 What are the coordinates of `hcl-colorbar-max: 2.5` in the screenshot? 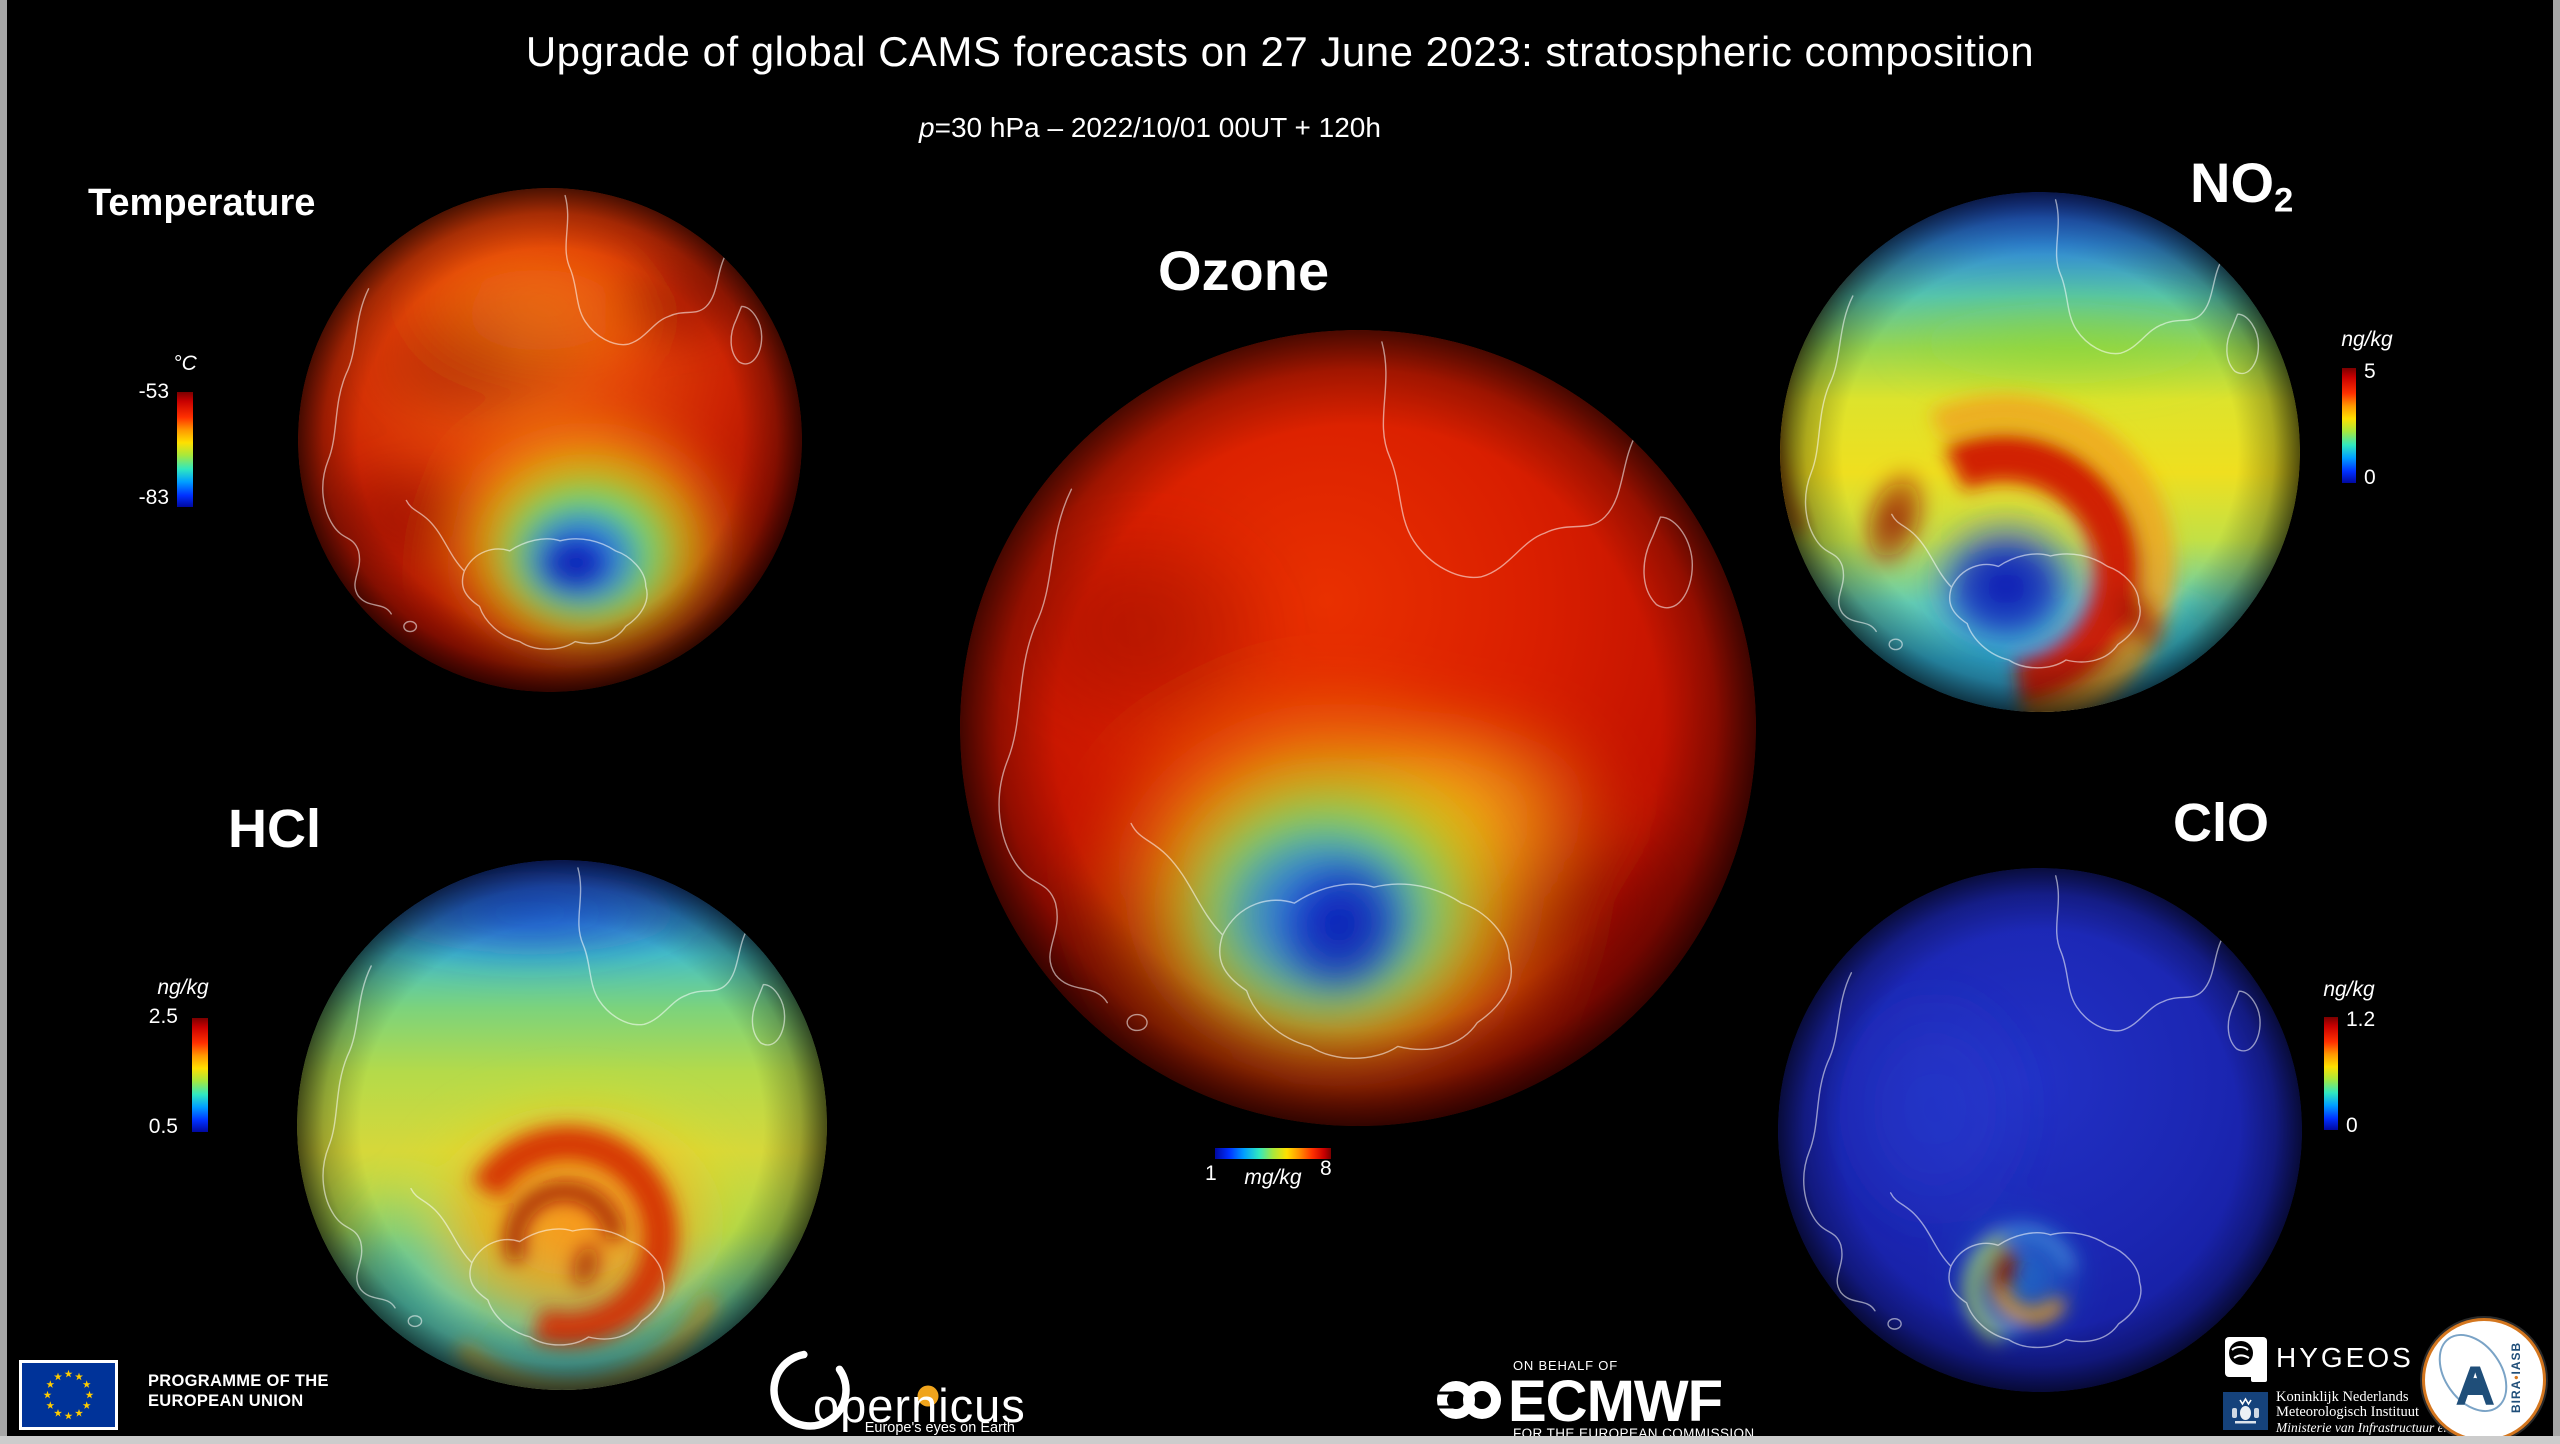 It's located at (163, 1016).